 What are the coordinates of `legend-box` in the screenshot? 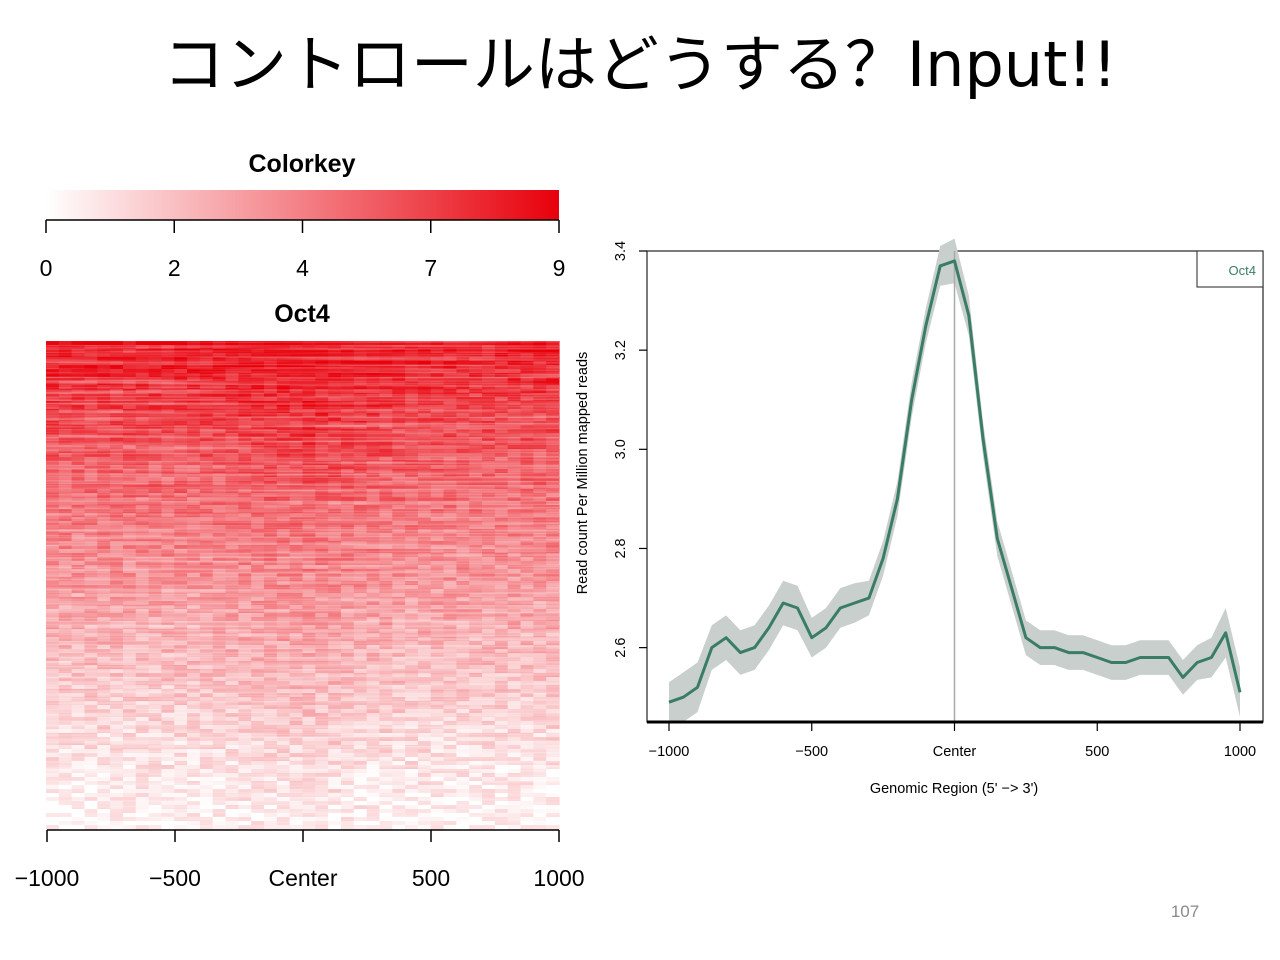 It's located at (1230, 269).